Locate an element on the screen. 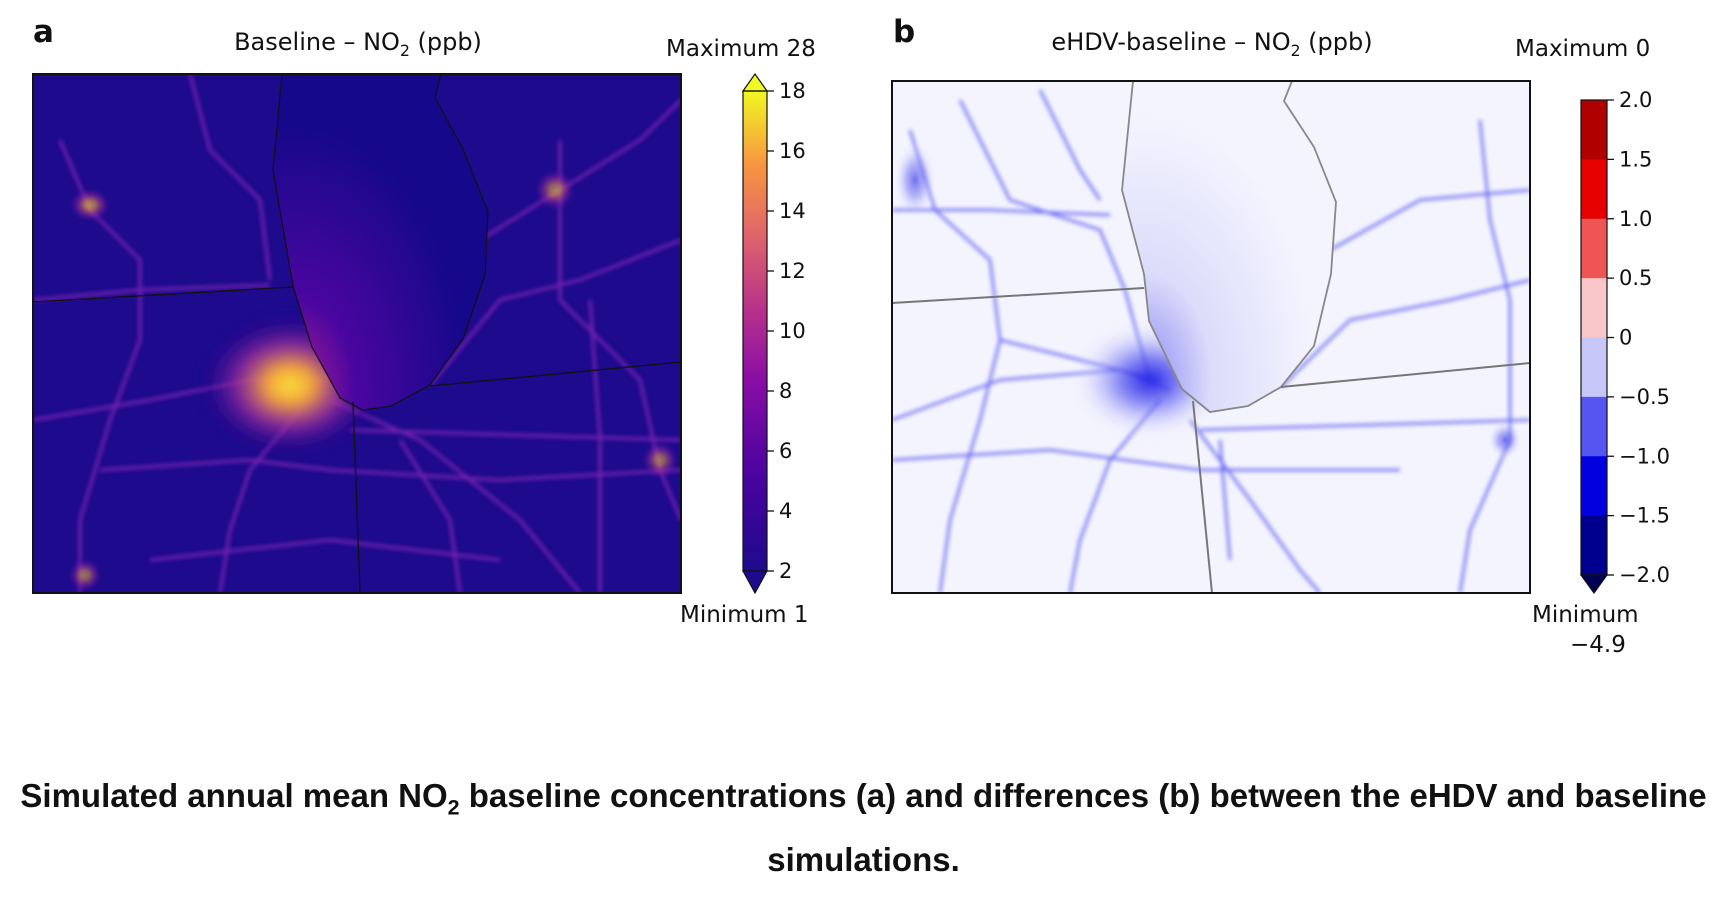  state-borders-a is located at coordinates (357, 439).